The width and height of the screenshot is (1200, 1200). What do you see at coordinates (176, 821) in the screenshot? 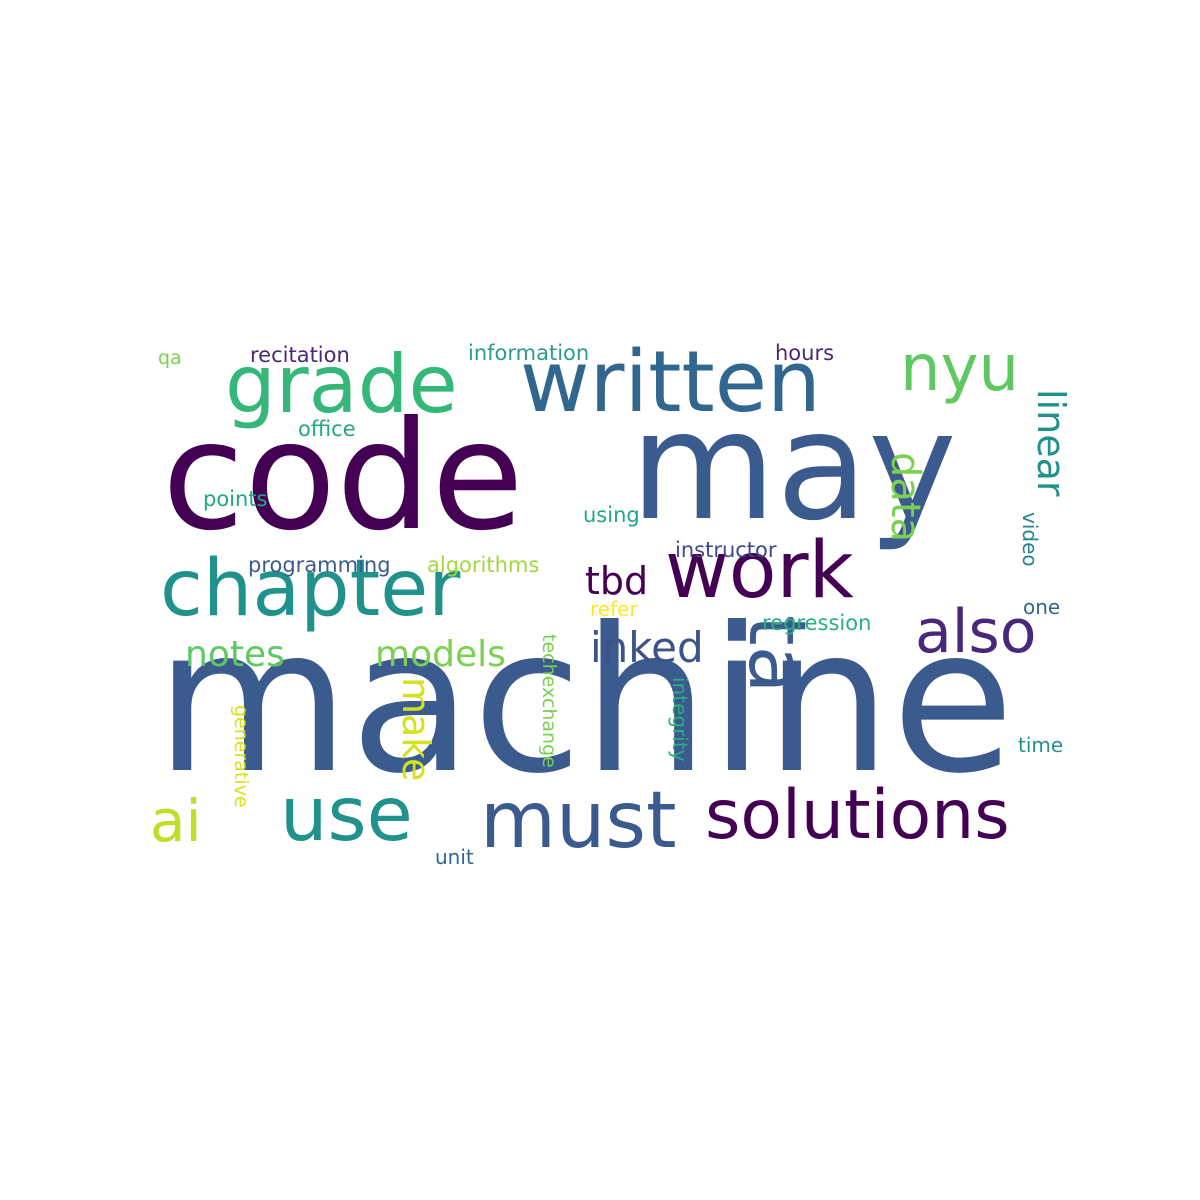
I see `word-ai: ai` at bounding box center [176, 821].